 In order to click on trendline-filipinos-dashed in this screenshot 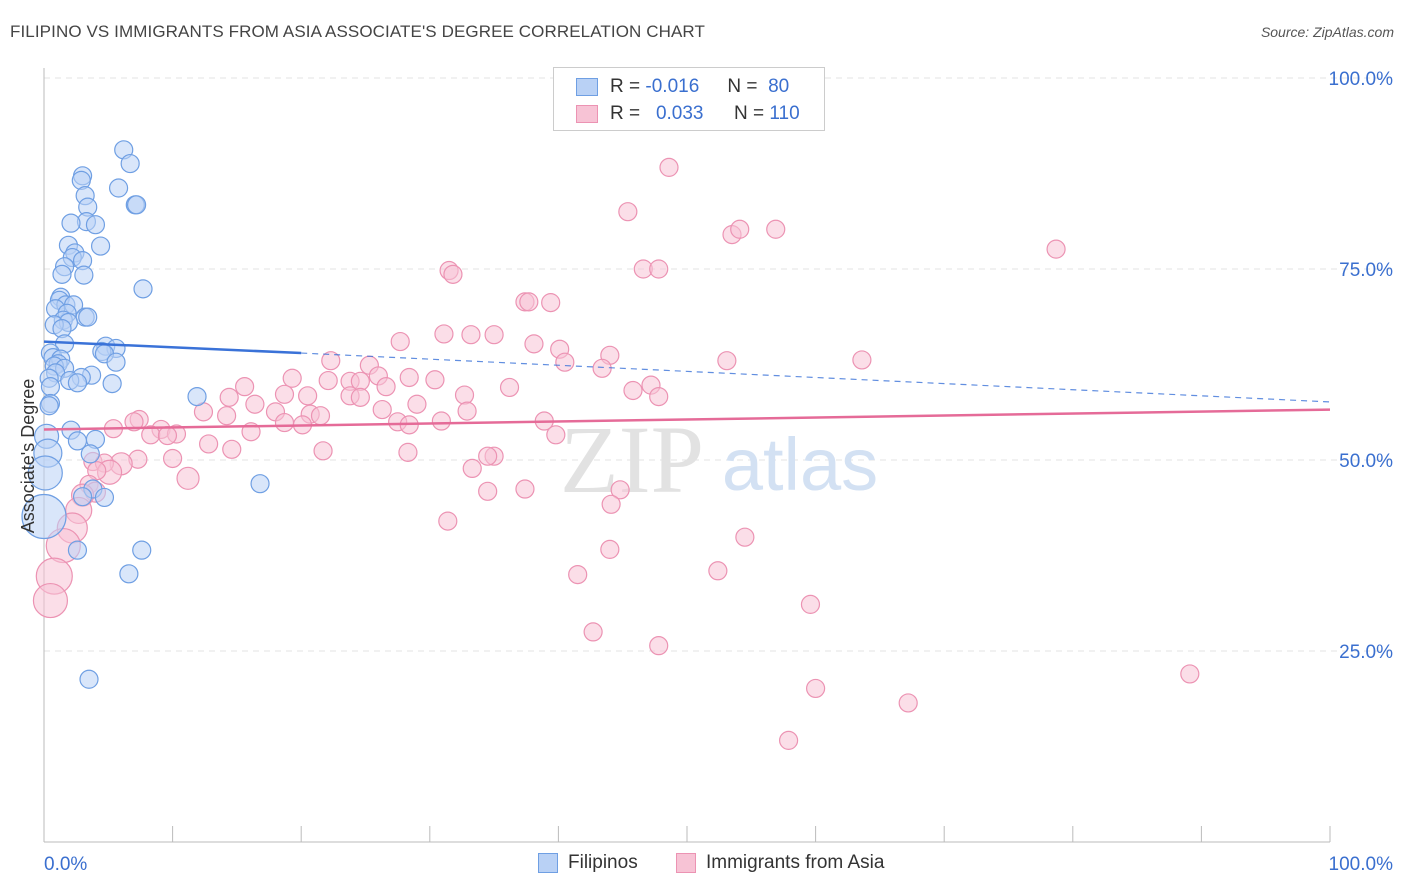, I will do `click(816, 377)`.